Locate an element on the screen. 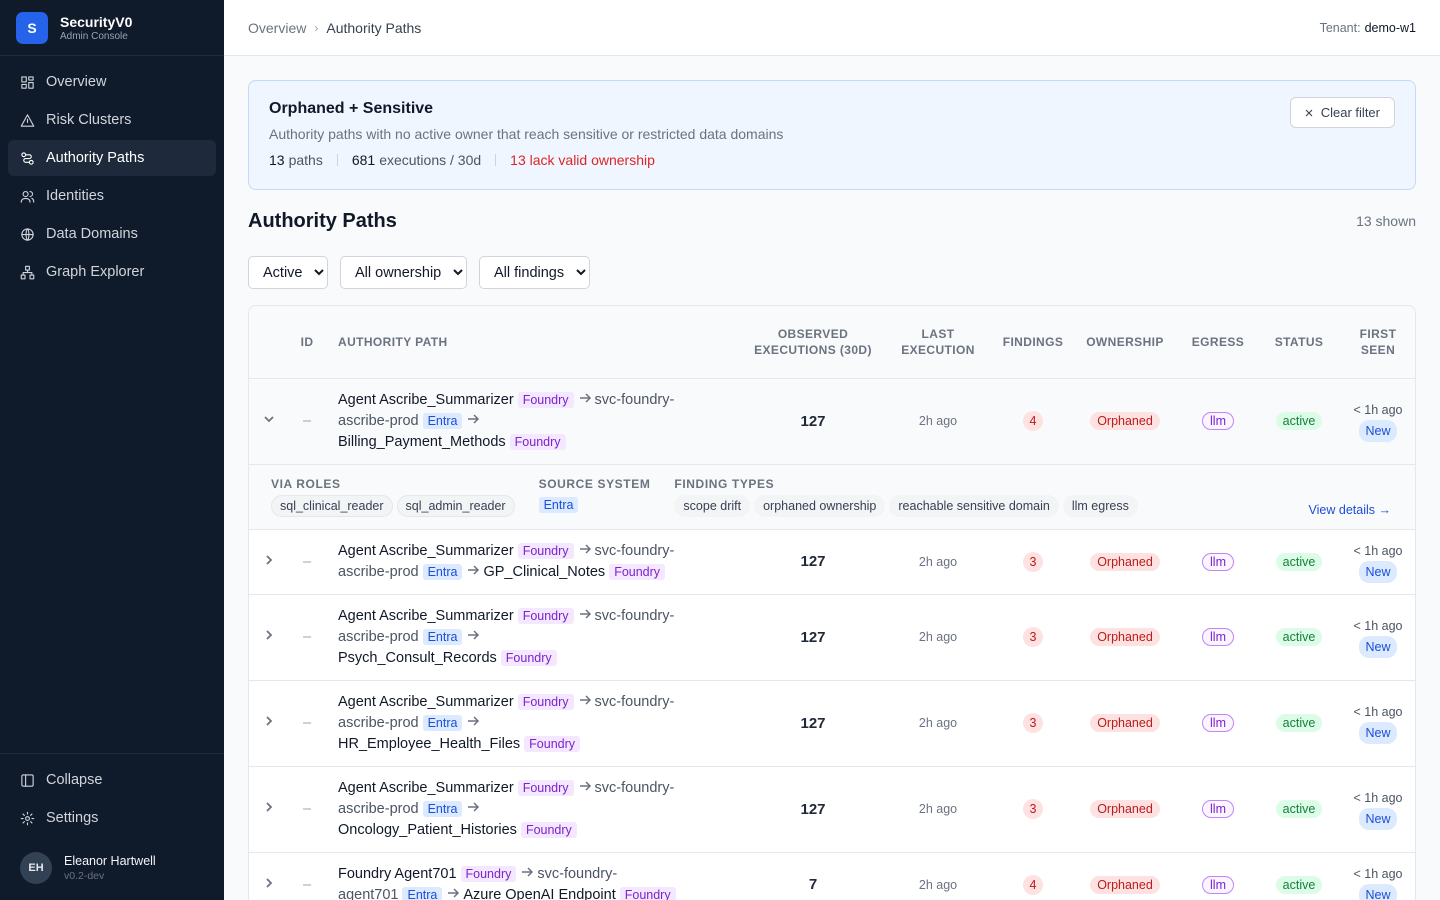 Image resolution: width=1440 pixels, height=900 pixels. path-node: svc-foundry-ascribe-prod is located at coordinates (506, 798).